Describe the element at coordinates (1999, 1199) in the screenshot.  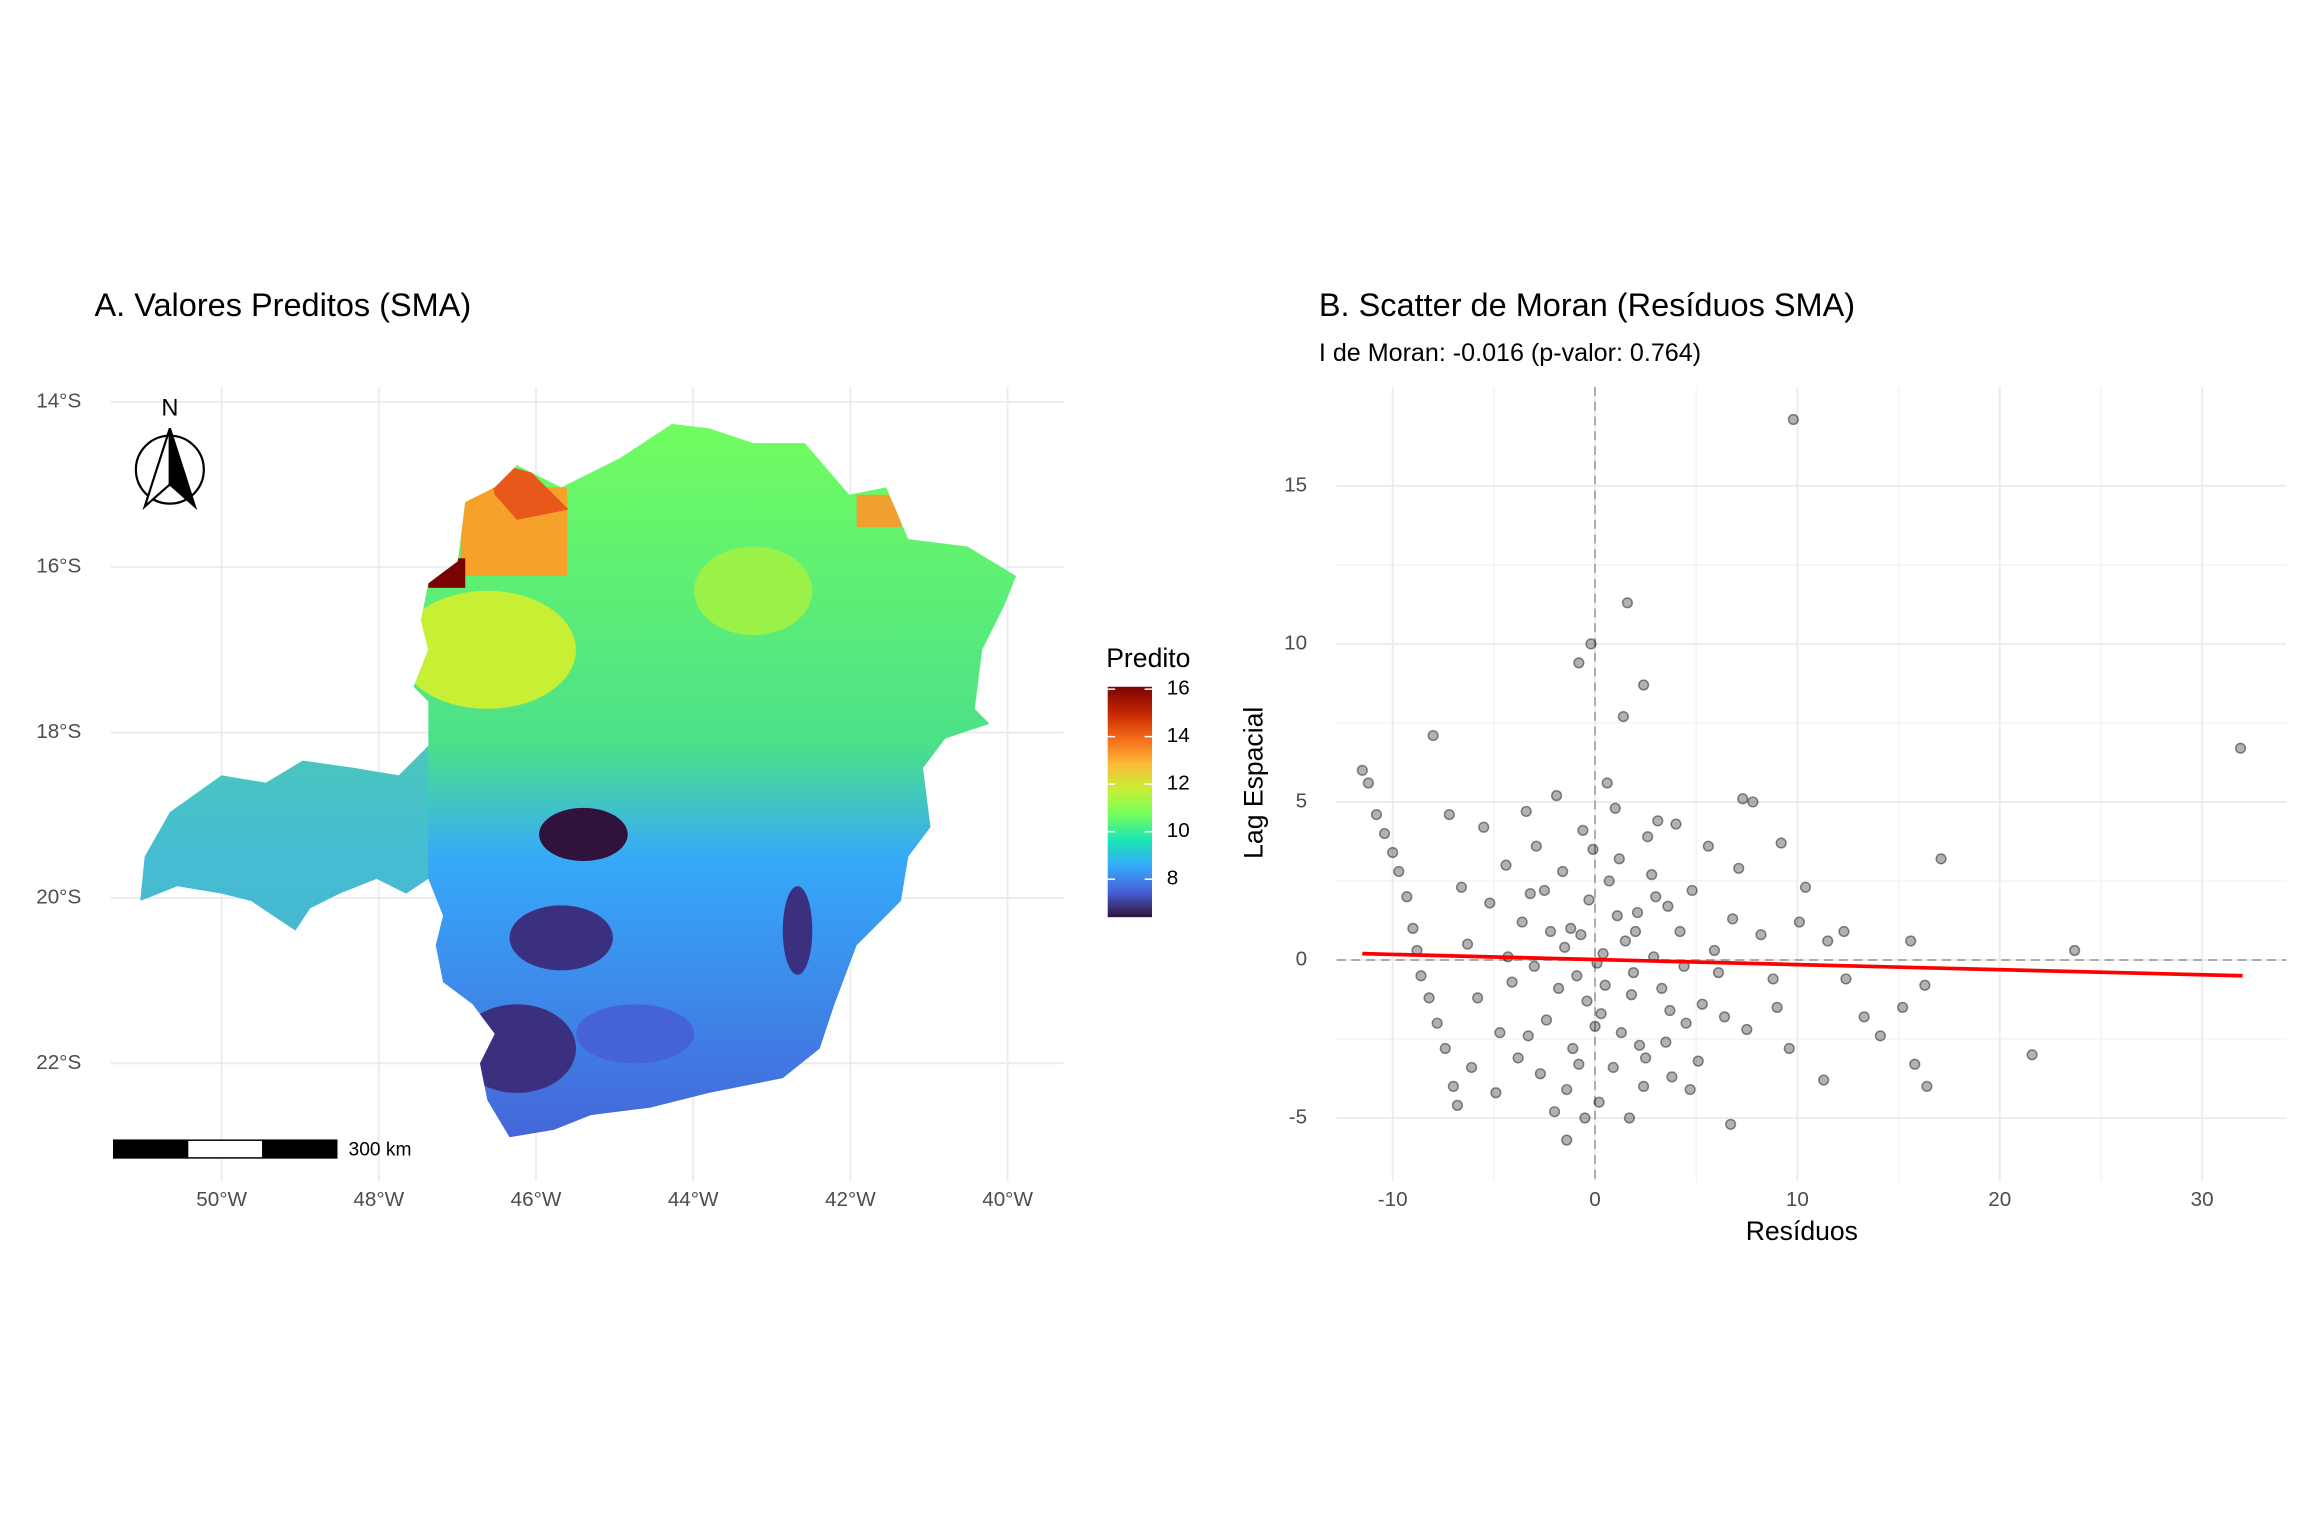
I see `x-tick-label: 20` at that location.